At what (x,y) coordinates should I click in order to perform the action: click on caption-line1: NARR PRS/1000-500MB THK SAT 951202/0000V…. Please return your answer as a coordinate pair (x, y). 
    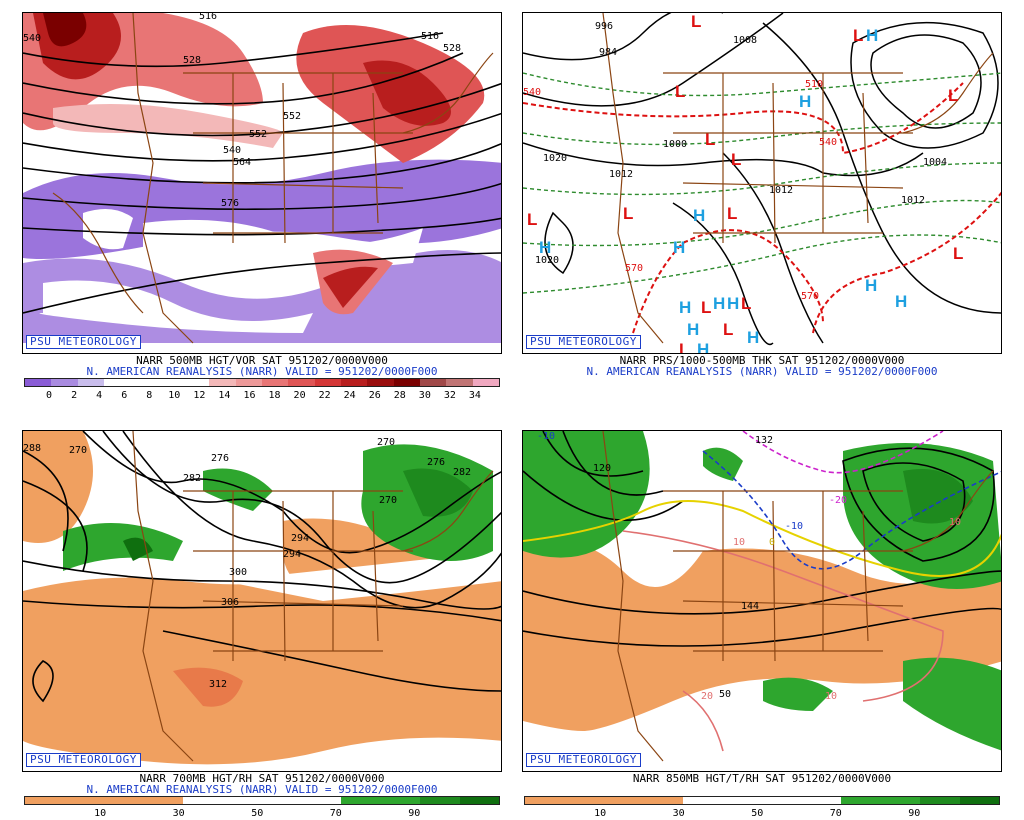
    Looking at the image, I should click on (762, 360).